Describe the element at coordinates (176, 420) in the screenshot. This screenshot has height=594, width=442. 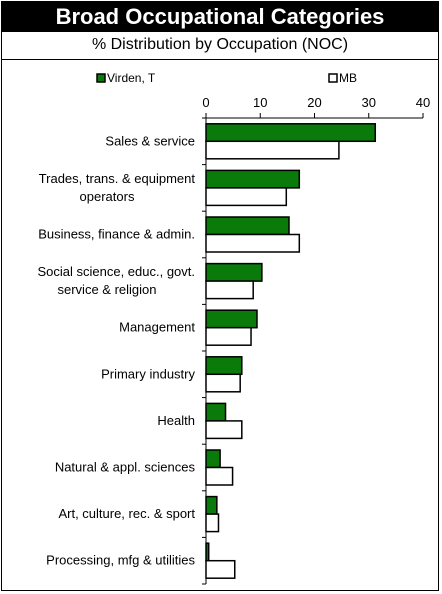
I see `category-label: Health` at that location.